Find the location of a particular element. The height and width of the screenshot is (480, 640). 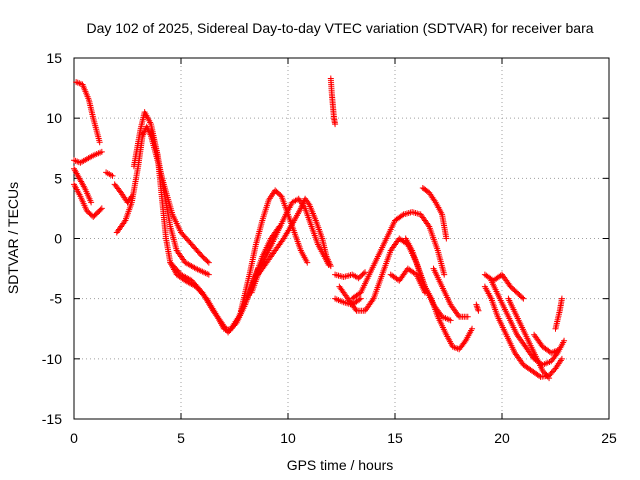

y-tick-label: 15 is located at coordinates (54, 58).